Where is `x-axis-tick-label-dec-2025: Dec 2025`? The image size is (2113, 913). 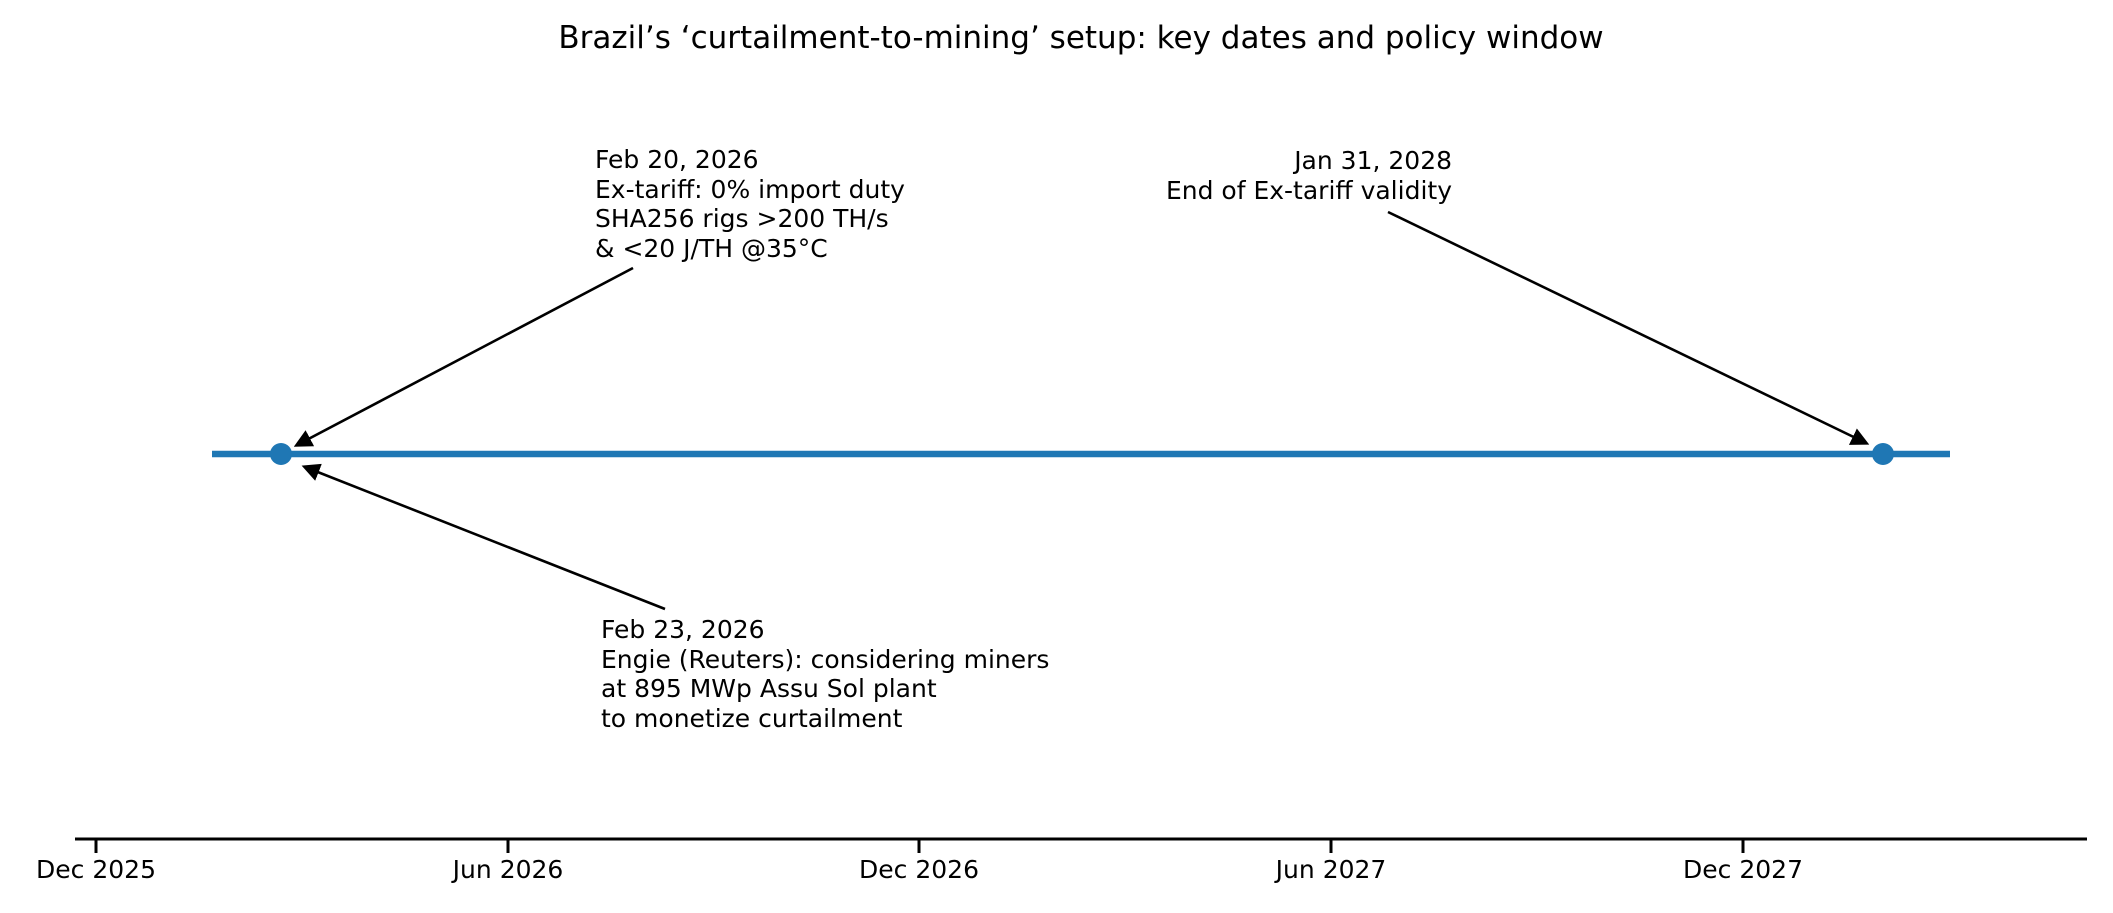 x-axis-tick-label-dec-2025: Dec 2025 is located at coordinates (96, 869).